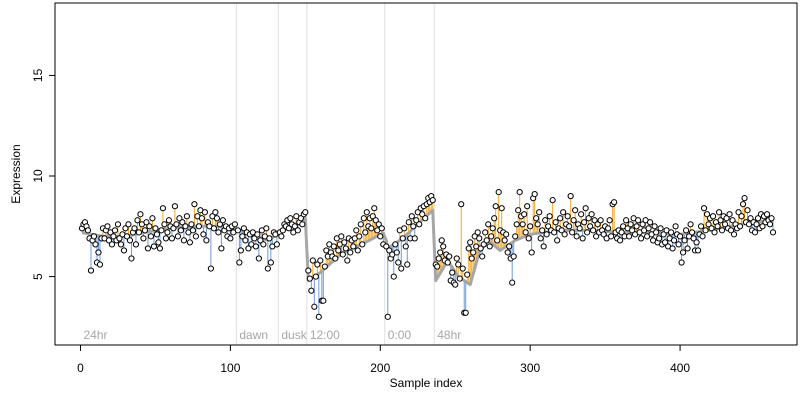 This screenshot has height=400, width=800. I want to click on x-tick-label: 200, so click(380, 368).